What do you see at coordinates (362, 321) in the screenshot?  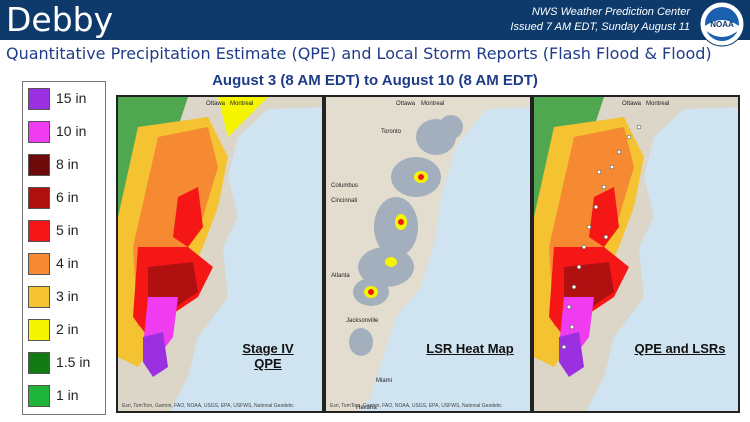 I see `city-label-jacksonville: Jacksonville` at bounding box center [362, 321].